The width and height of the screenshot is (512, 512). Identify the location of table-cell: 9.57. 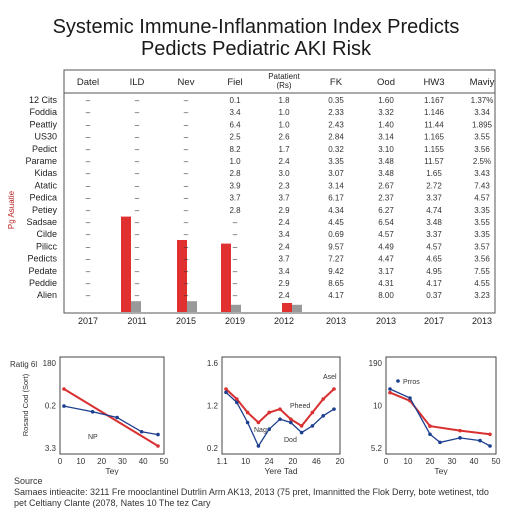
(336, 246).